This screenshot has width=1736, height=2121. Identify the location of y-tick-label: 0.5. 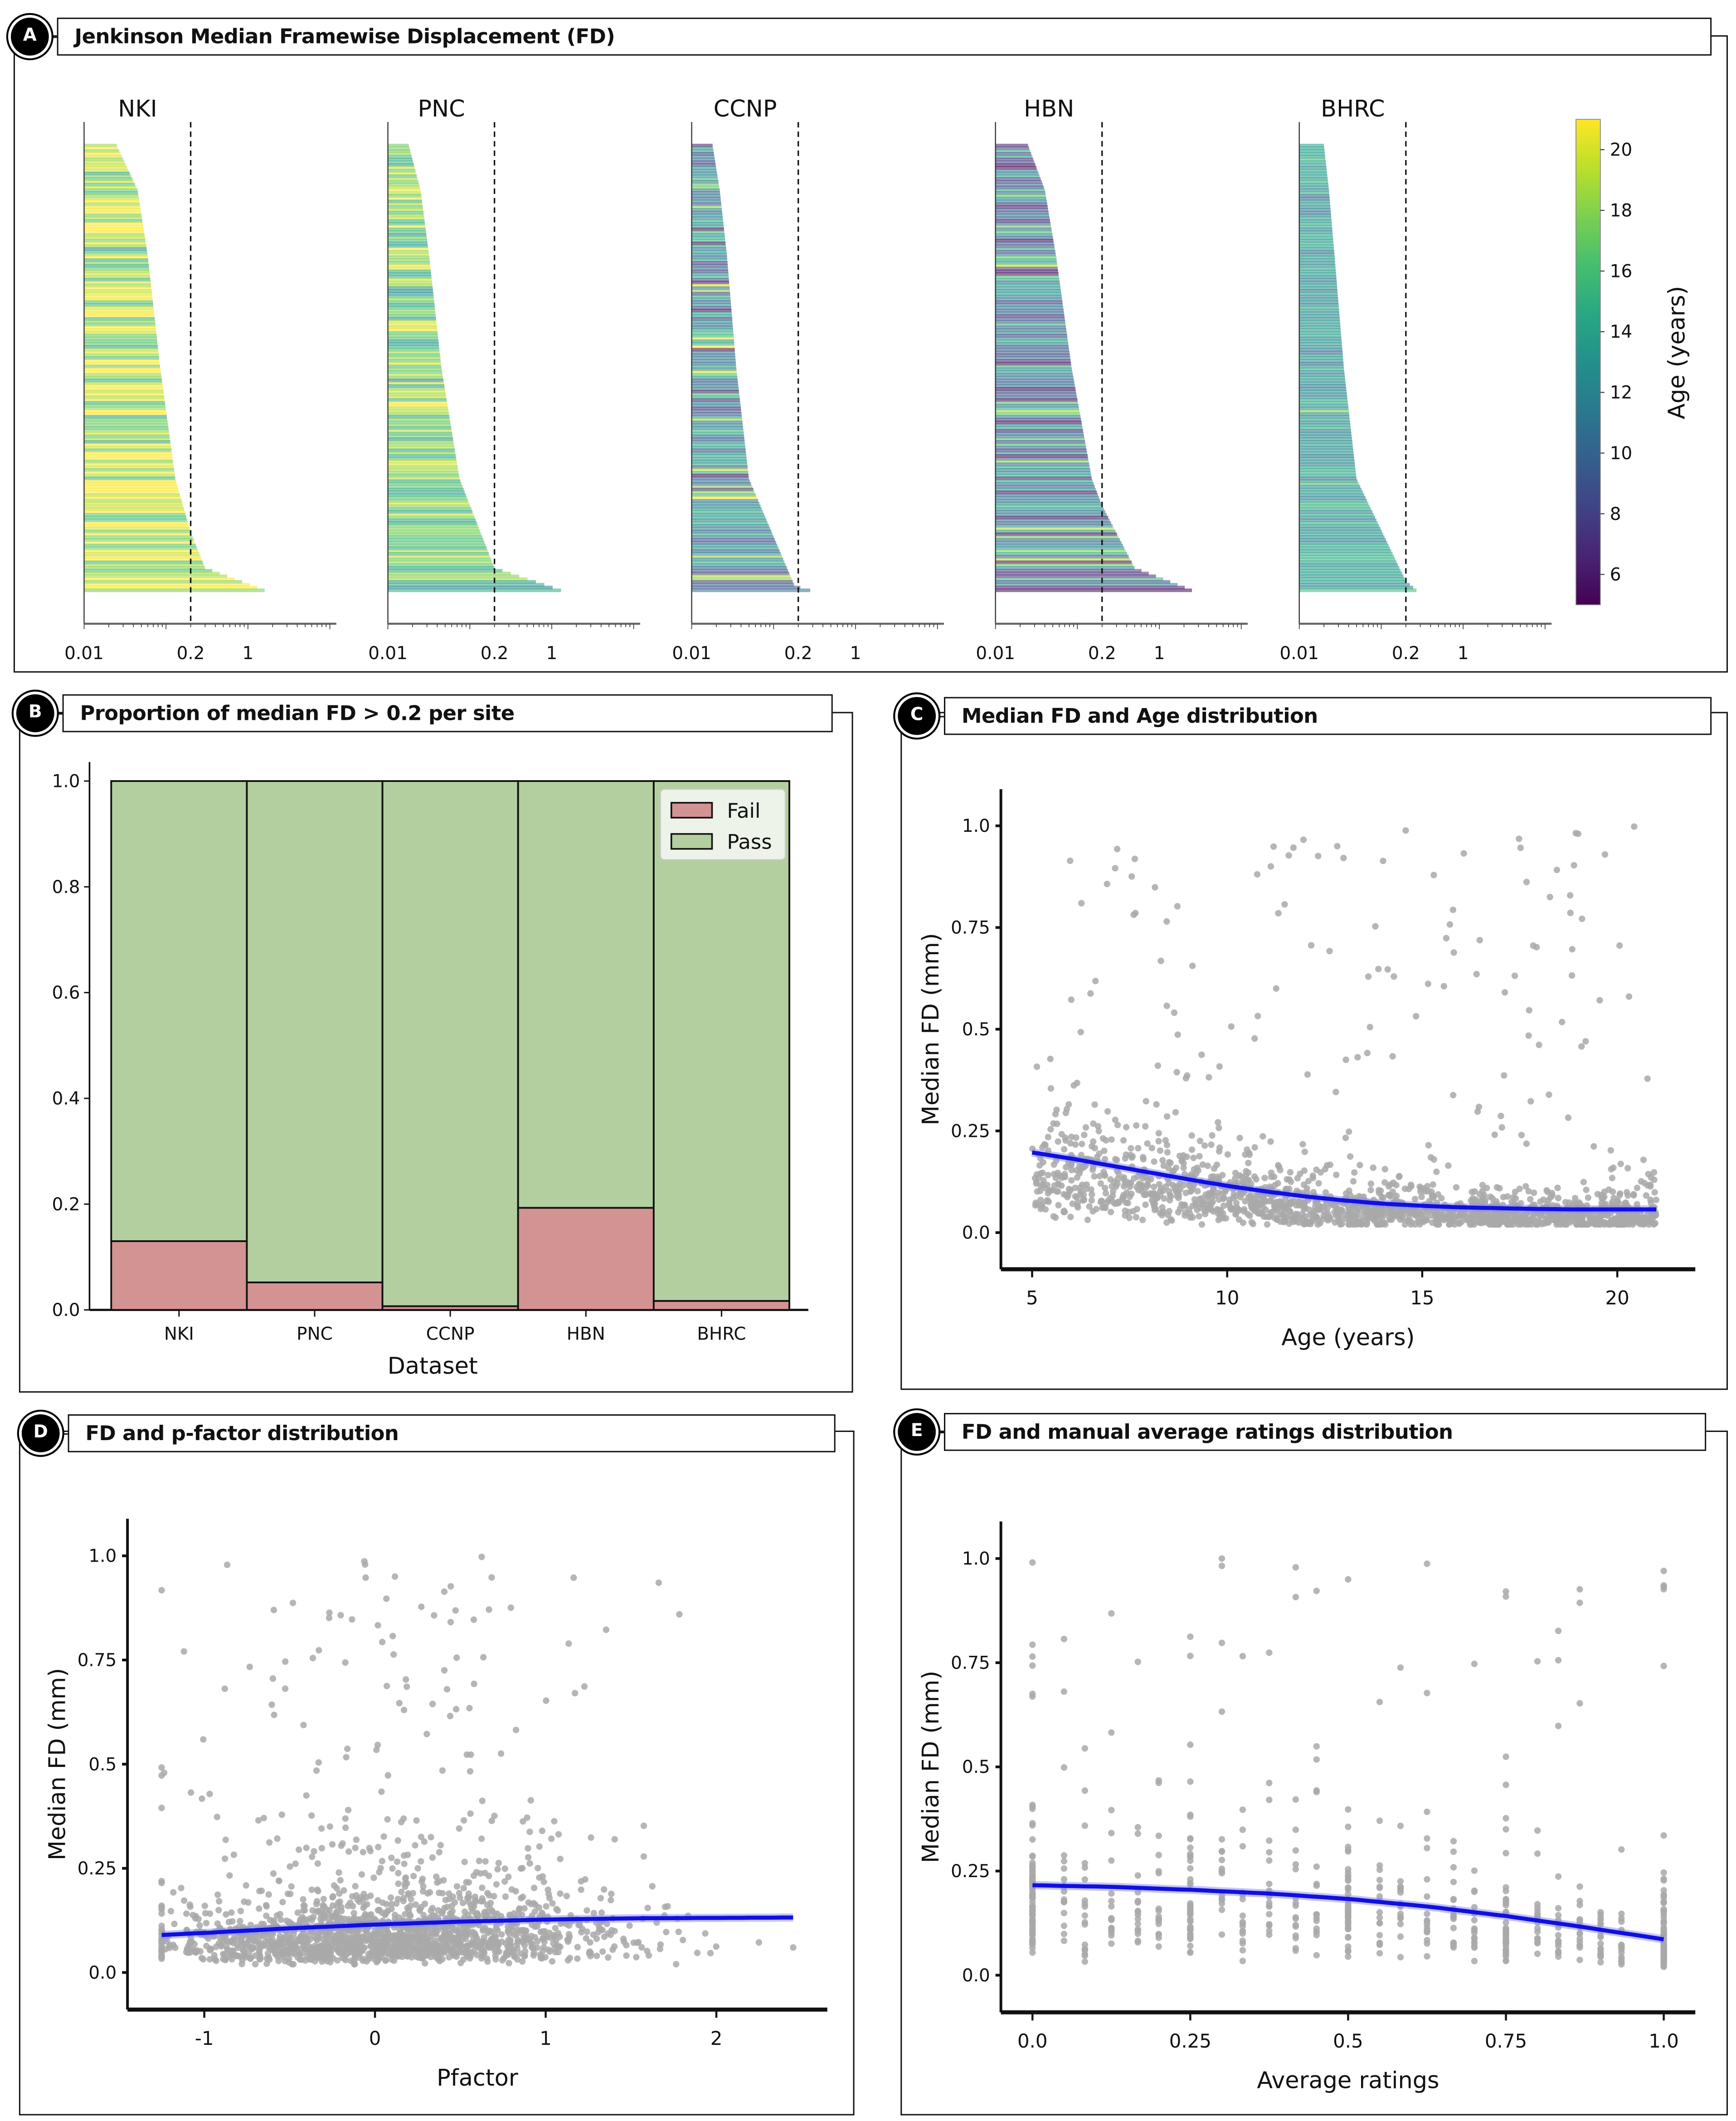
(976, 1029).